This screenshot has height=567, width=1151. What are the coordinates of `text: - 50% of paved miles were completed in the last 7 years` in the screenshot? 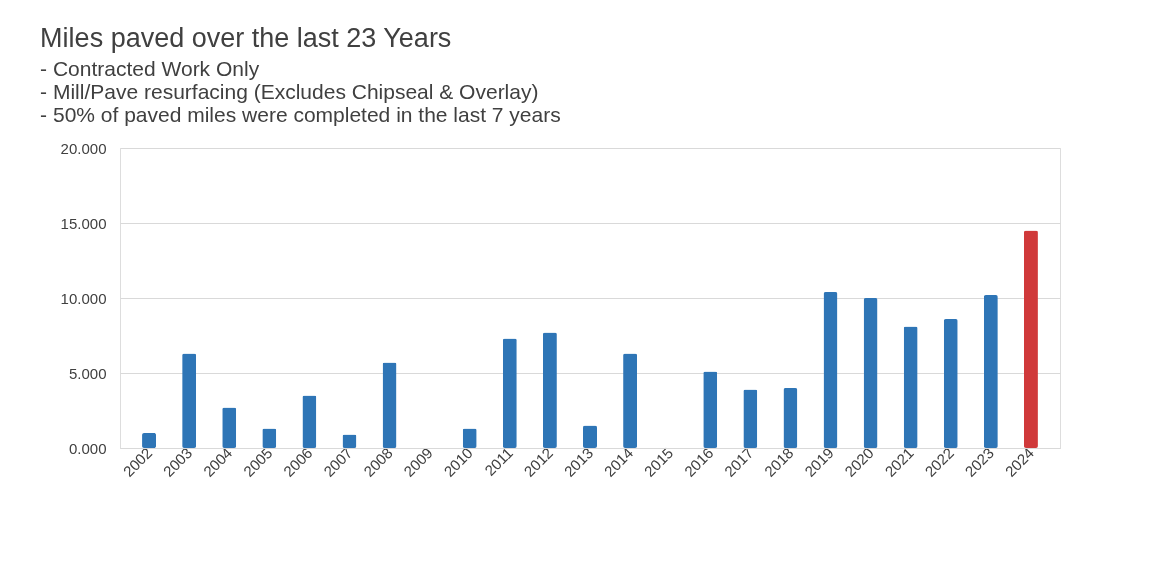 It's located at (300, 114).